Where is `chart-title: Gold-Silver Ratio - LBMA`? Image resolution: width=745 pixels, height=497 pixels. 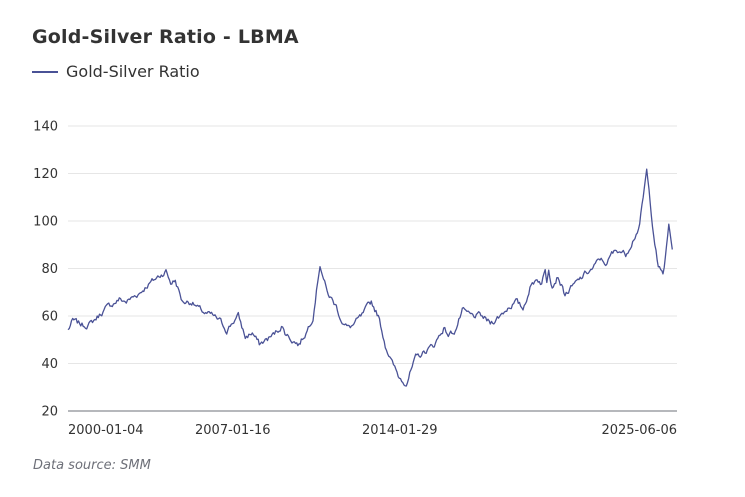
chart-title: Gold-Silver Ratio - LBMA is located at coordinates (165, 37).